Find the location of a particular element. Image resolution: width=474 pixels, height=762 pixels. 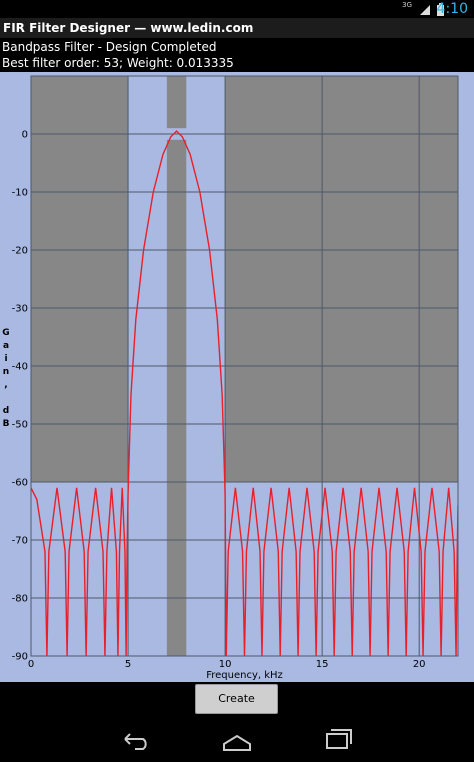

y-tick-label: -70 is located at coordinates (20, 541).